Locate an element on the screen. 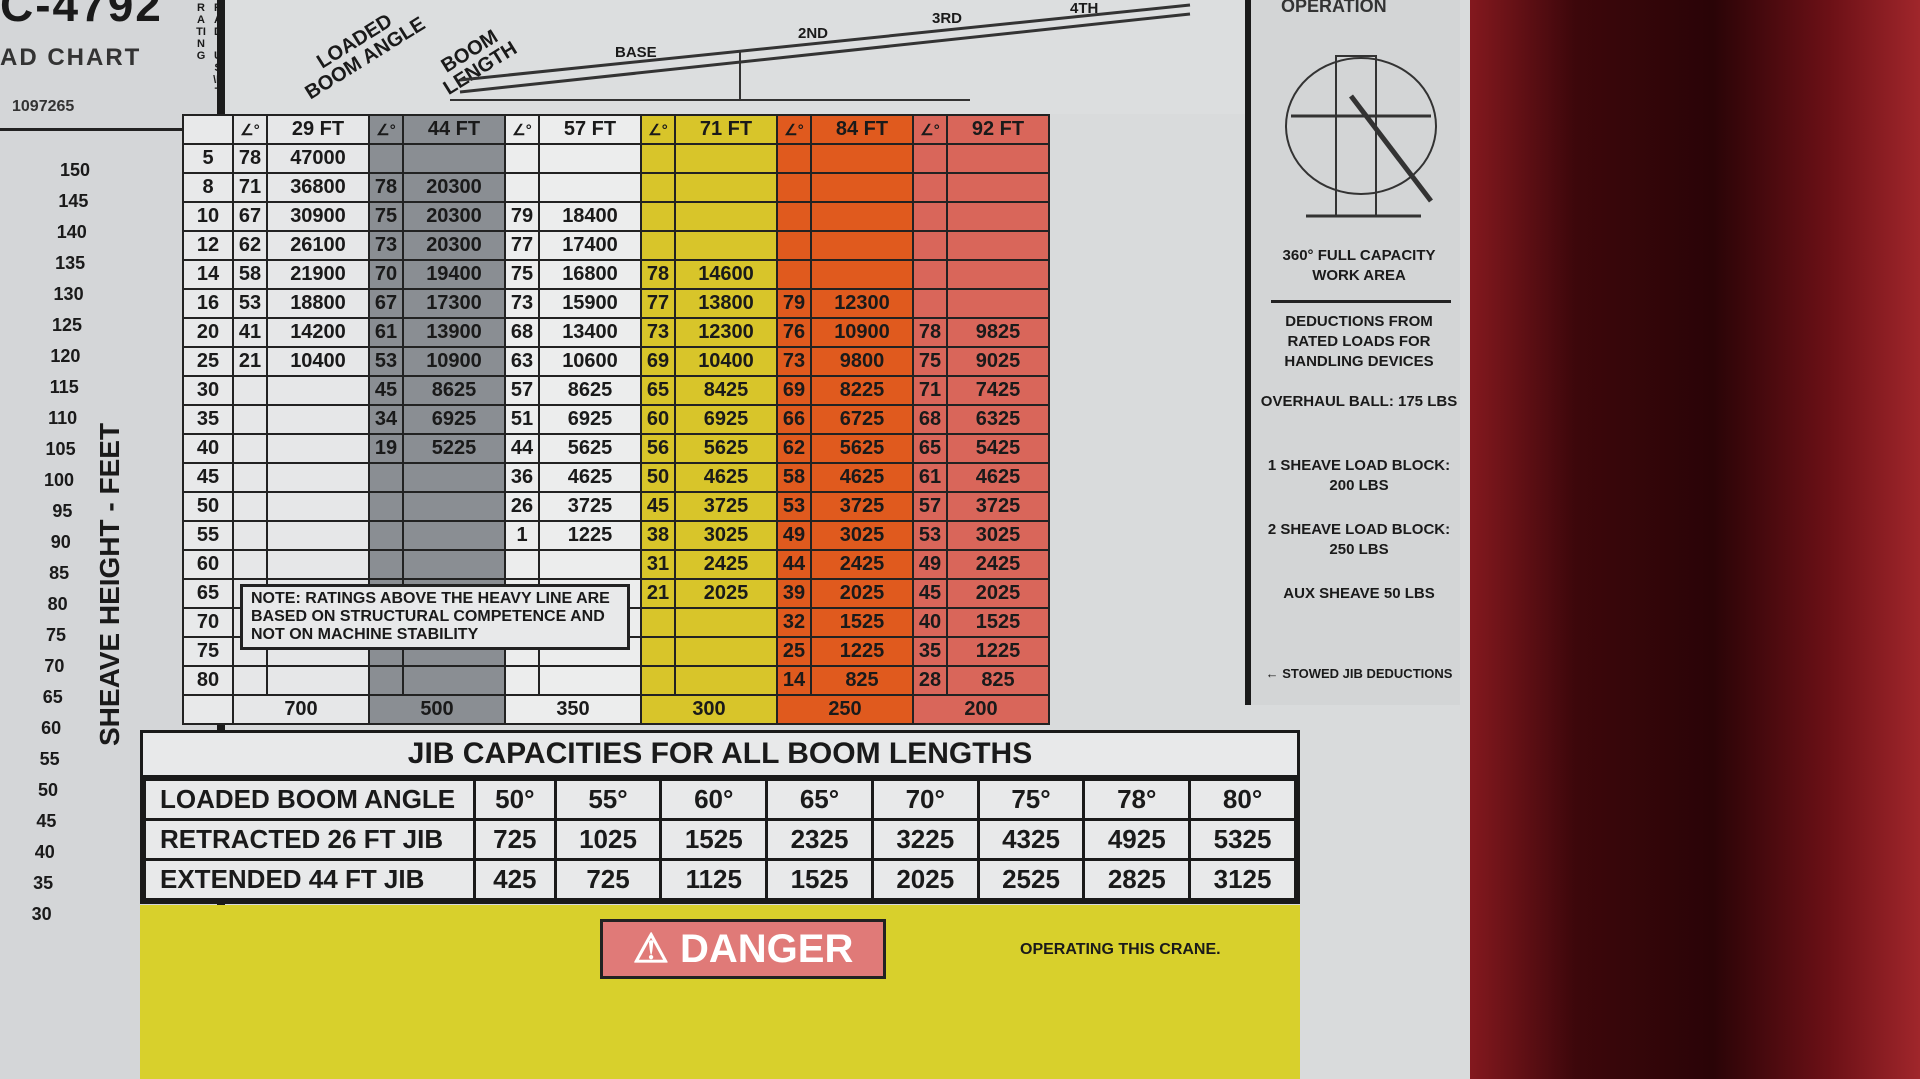 This screenshot has height=1079, width=1920. radius-cell: 50 is located at coordinates (208, 506).